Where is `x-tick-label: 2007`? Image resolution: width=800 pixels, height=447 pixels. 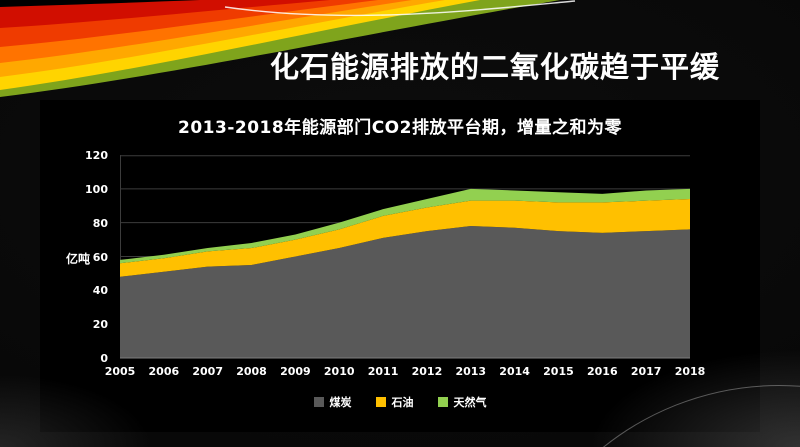
x-tick-label: 2007 is located at coordinates (207, 371).